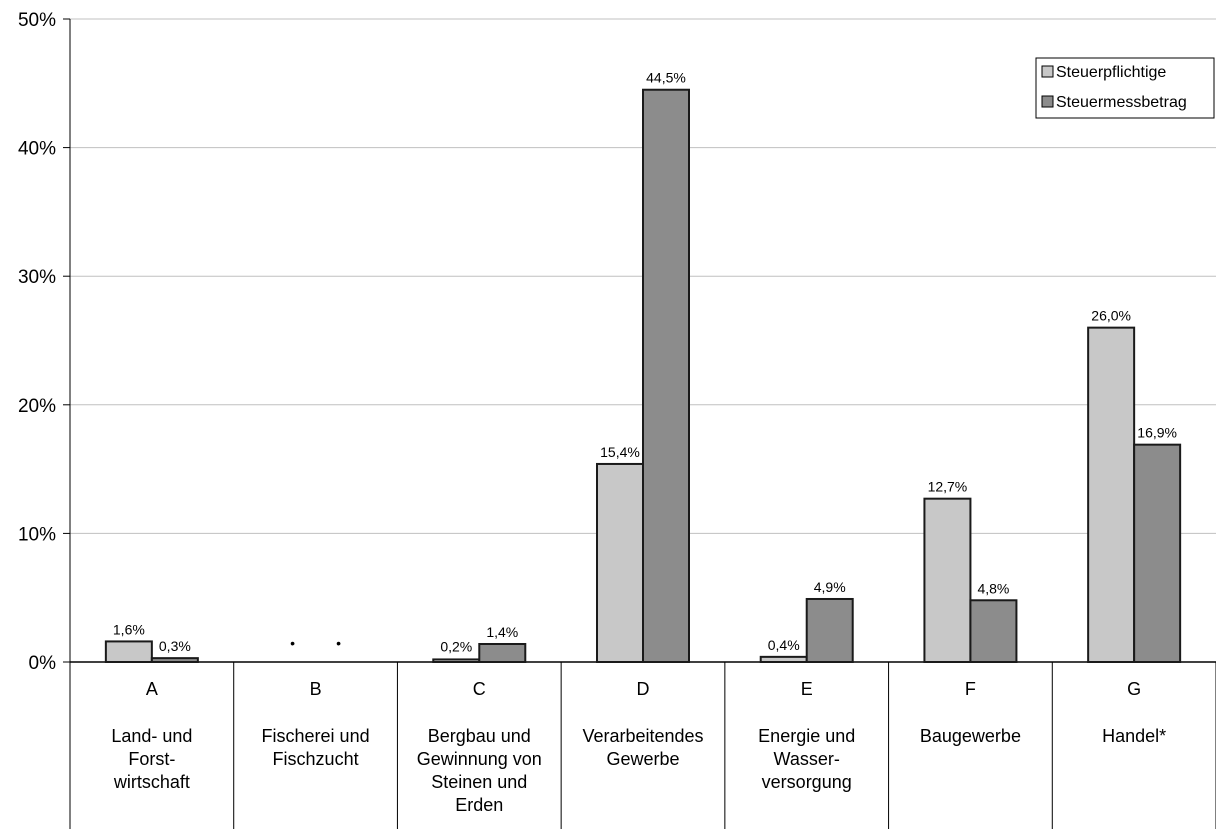 The image size is (1216, 829). I want to click on data-label: 15,4%, so click(620, 452).